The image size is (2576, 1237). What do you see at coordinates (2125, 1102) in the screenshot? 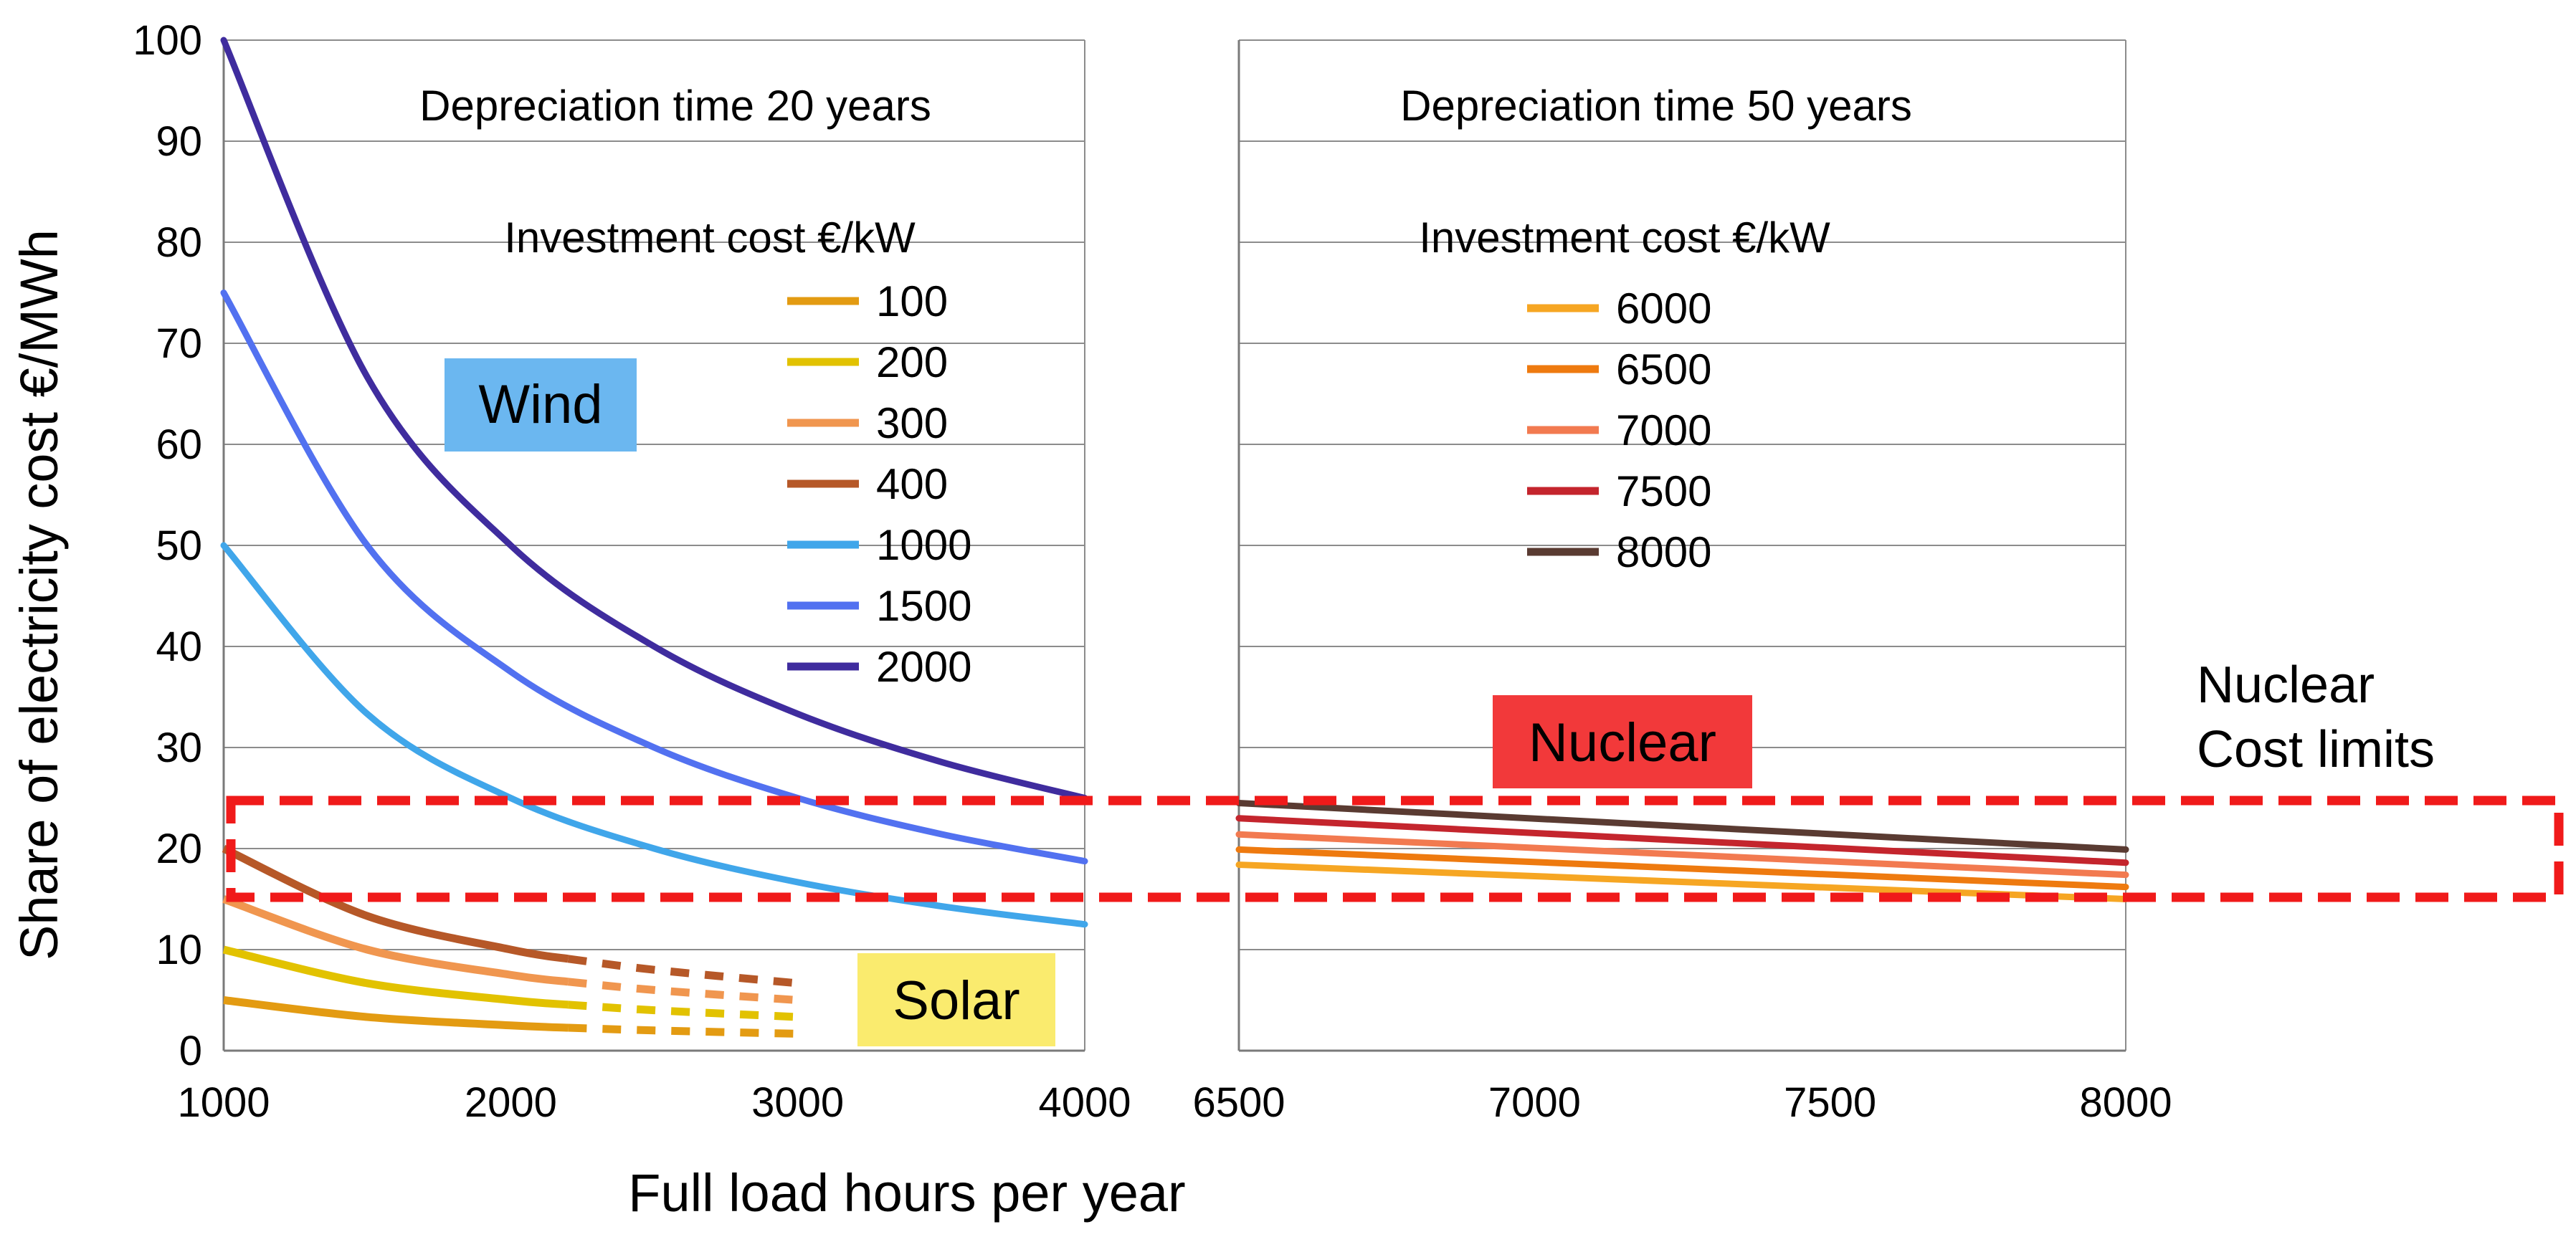
I see `x-tick-label: 8000` at bounding box center [2125, 1102].